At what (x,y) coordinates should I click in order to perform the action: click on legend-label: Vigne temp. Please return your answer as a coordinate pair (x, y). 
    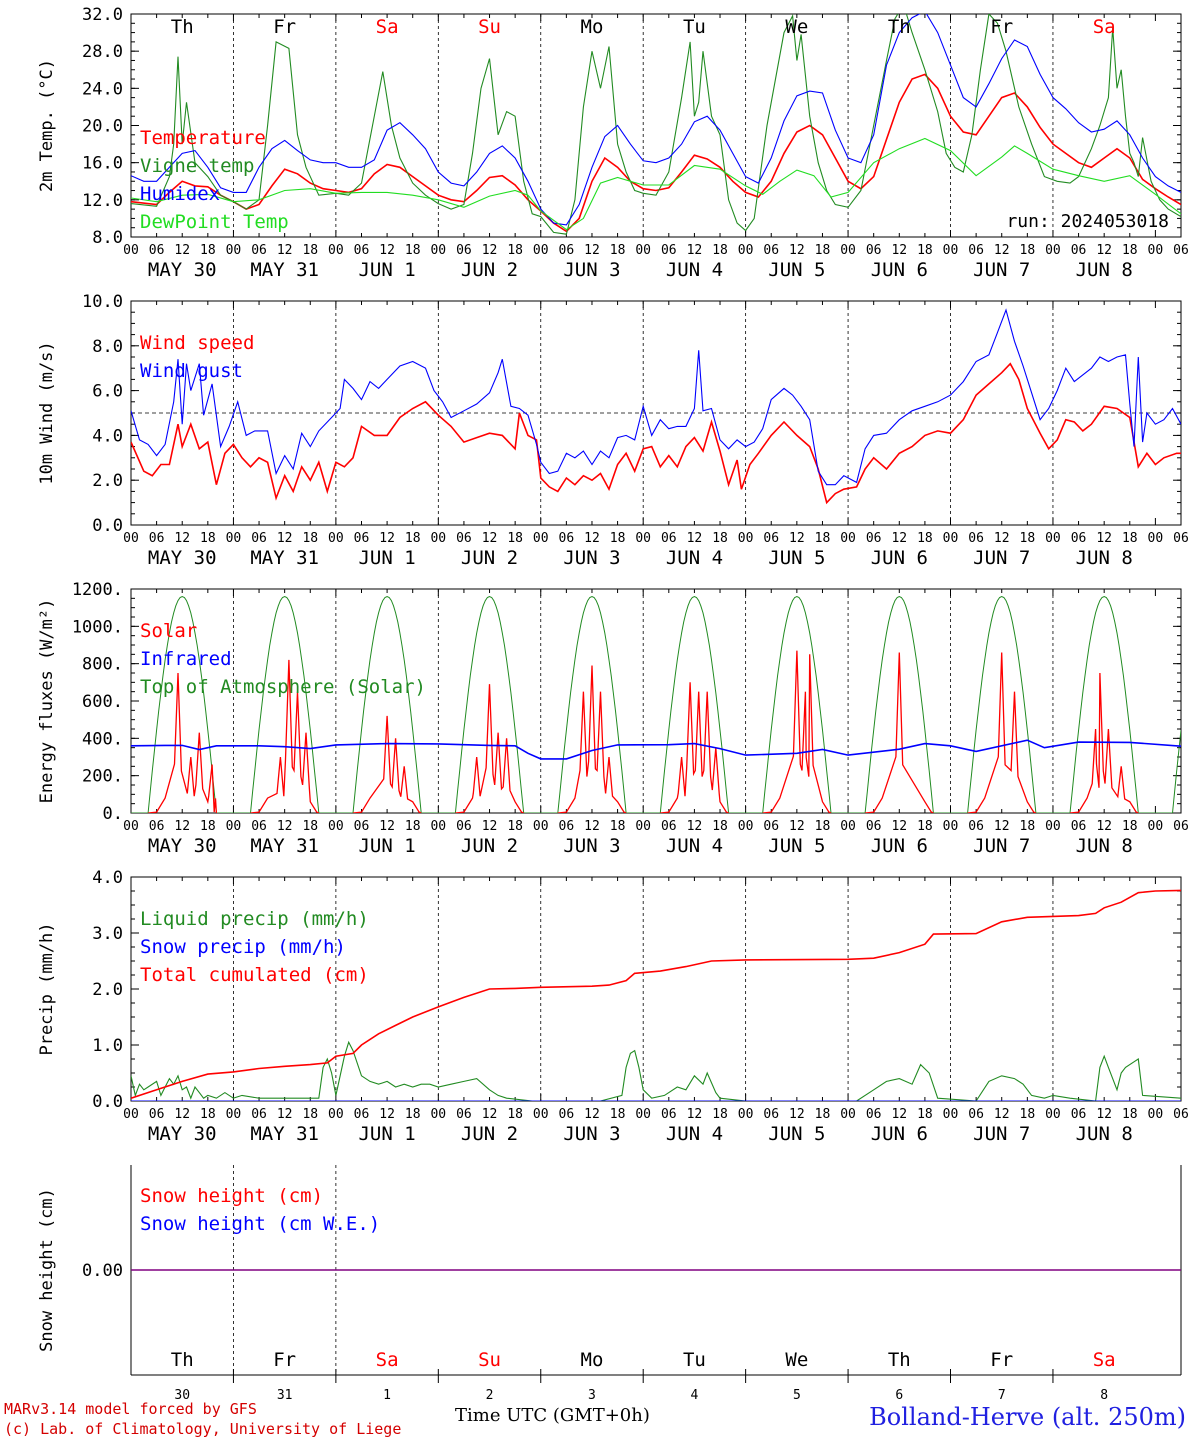
    Looking at the image, I should click on (197, 166).